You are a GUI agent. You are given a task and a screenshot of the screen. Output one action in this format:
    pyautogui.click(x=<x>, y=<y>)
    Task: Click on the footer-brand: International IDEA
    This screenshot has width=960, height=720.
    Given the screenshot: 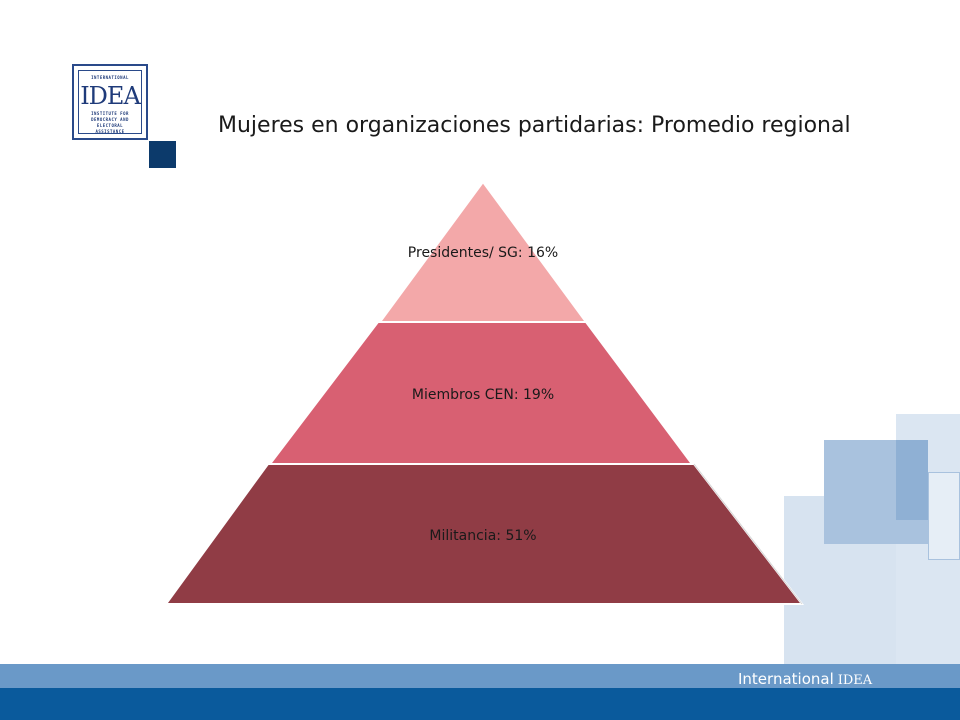 What is the action you would take?
    pyautogui.click(x=805, y=679)
    